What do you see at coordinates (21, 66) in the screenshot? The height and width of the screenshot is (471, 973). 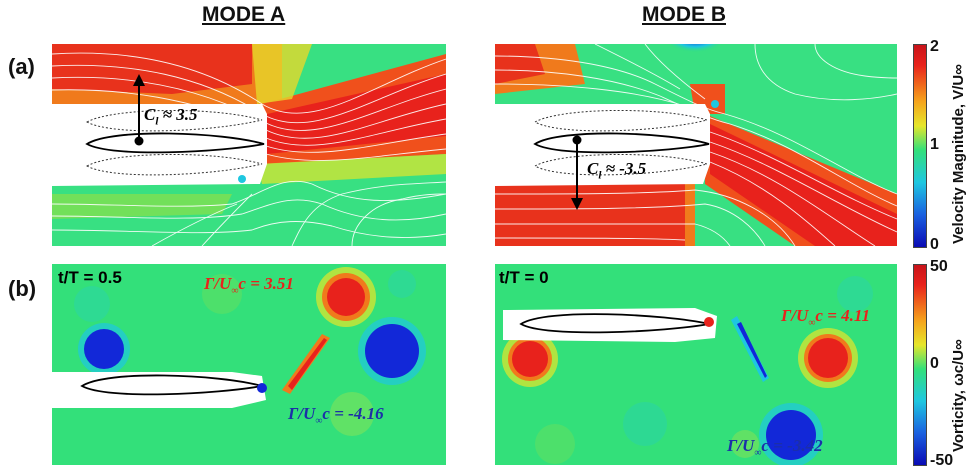 I see `row-label-a: (a)` at bounding box center [21, 66].